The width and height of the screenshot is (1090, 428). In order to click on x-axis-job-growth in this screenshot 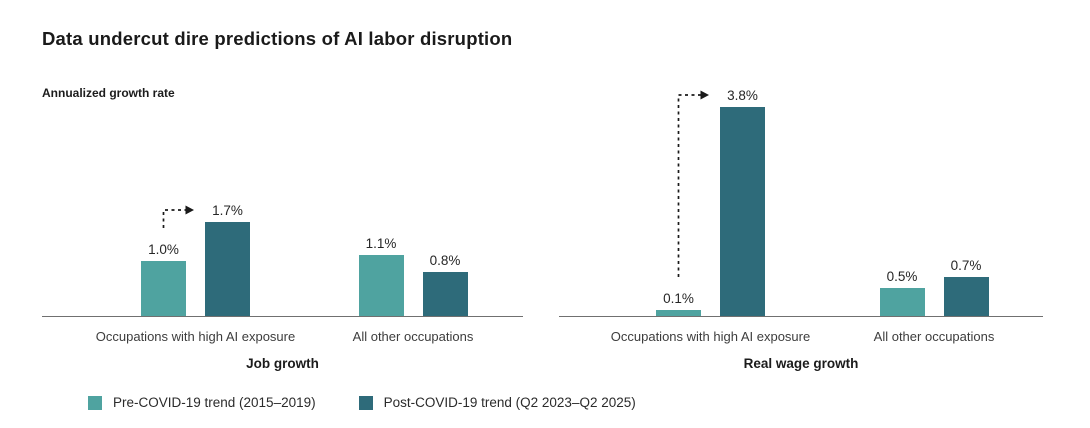, I will do `click(282, 316)`.